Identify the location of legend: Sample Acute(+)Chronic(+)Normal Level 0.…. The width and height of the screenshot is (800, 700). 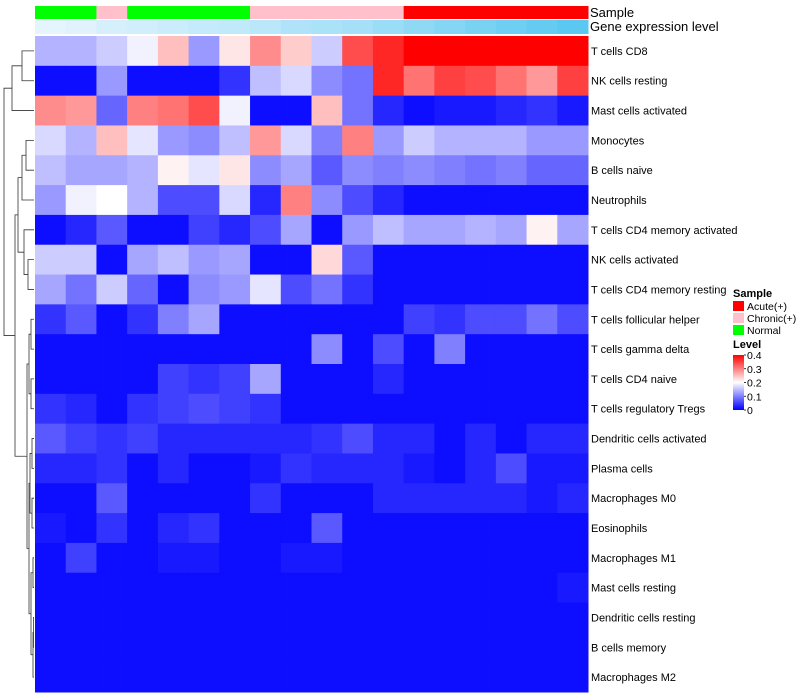
(764, 352).